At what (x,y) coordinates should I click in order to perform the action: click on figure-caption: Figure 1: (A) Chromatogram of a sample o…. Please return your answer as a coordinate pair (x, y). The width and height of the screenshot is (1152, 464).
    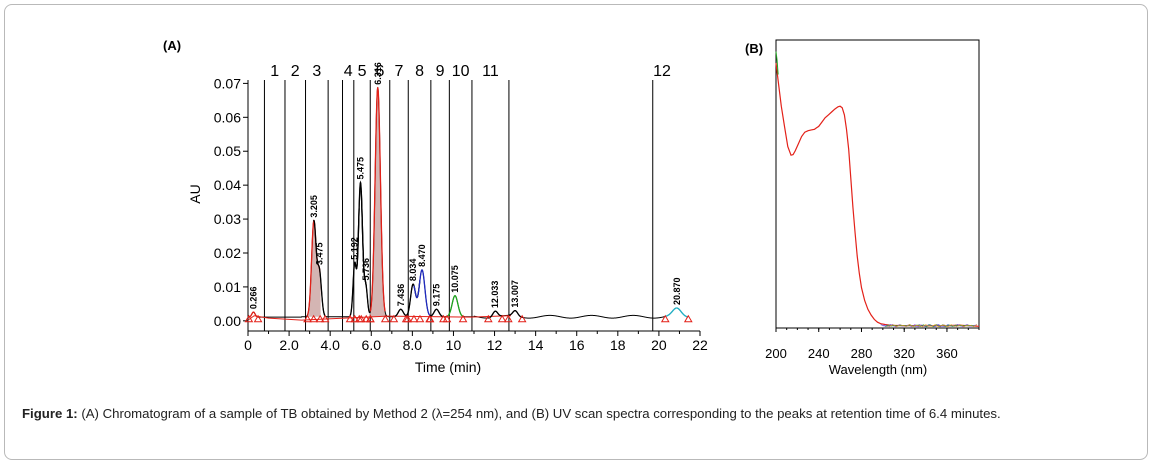
    Looking at the image, I should click on (576, 413).